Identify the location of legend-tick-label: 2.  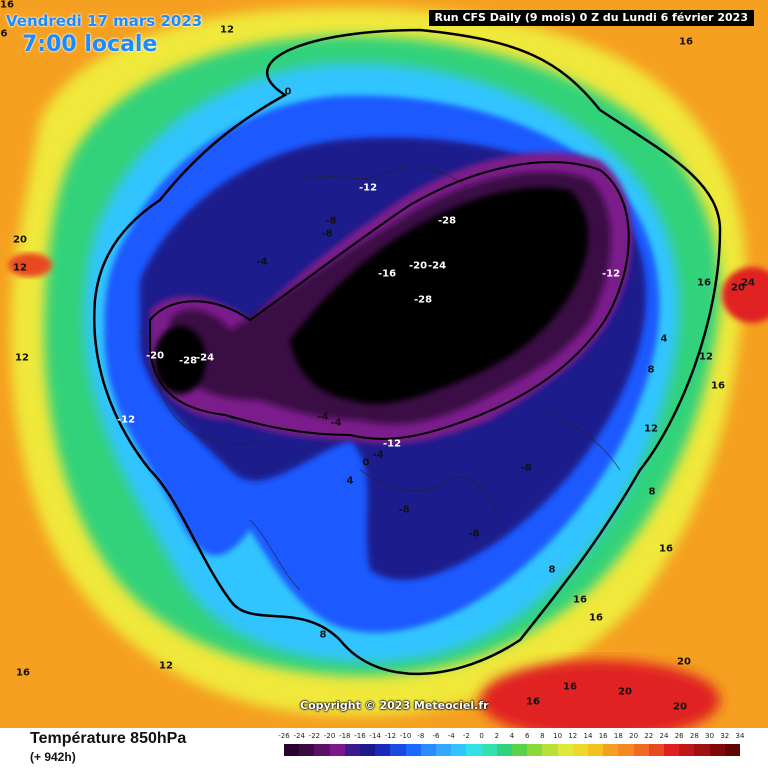
(497, 736).